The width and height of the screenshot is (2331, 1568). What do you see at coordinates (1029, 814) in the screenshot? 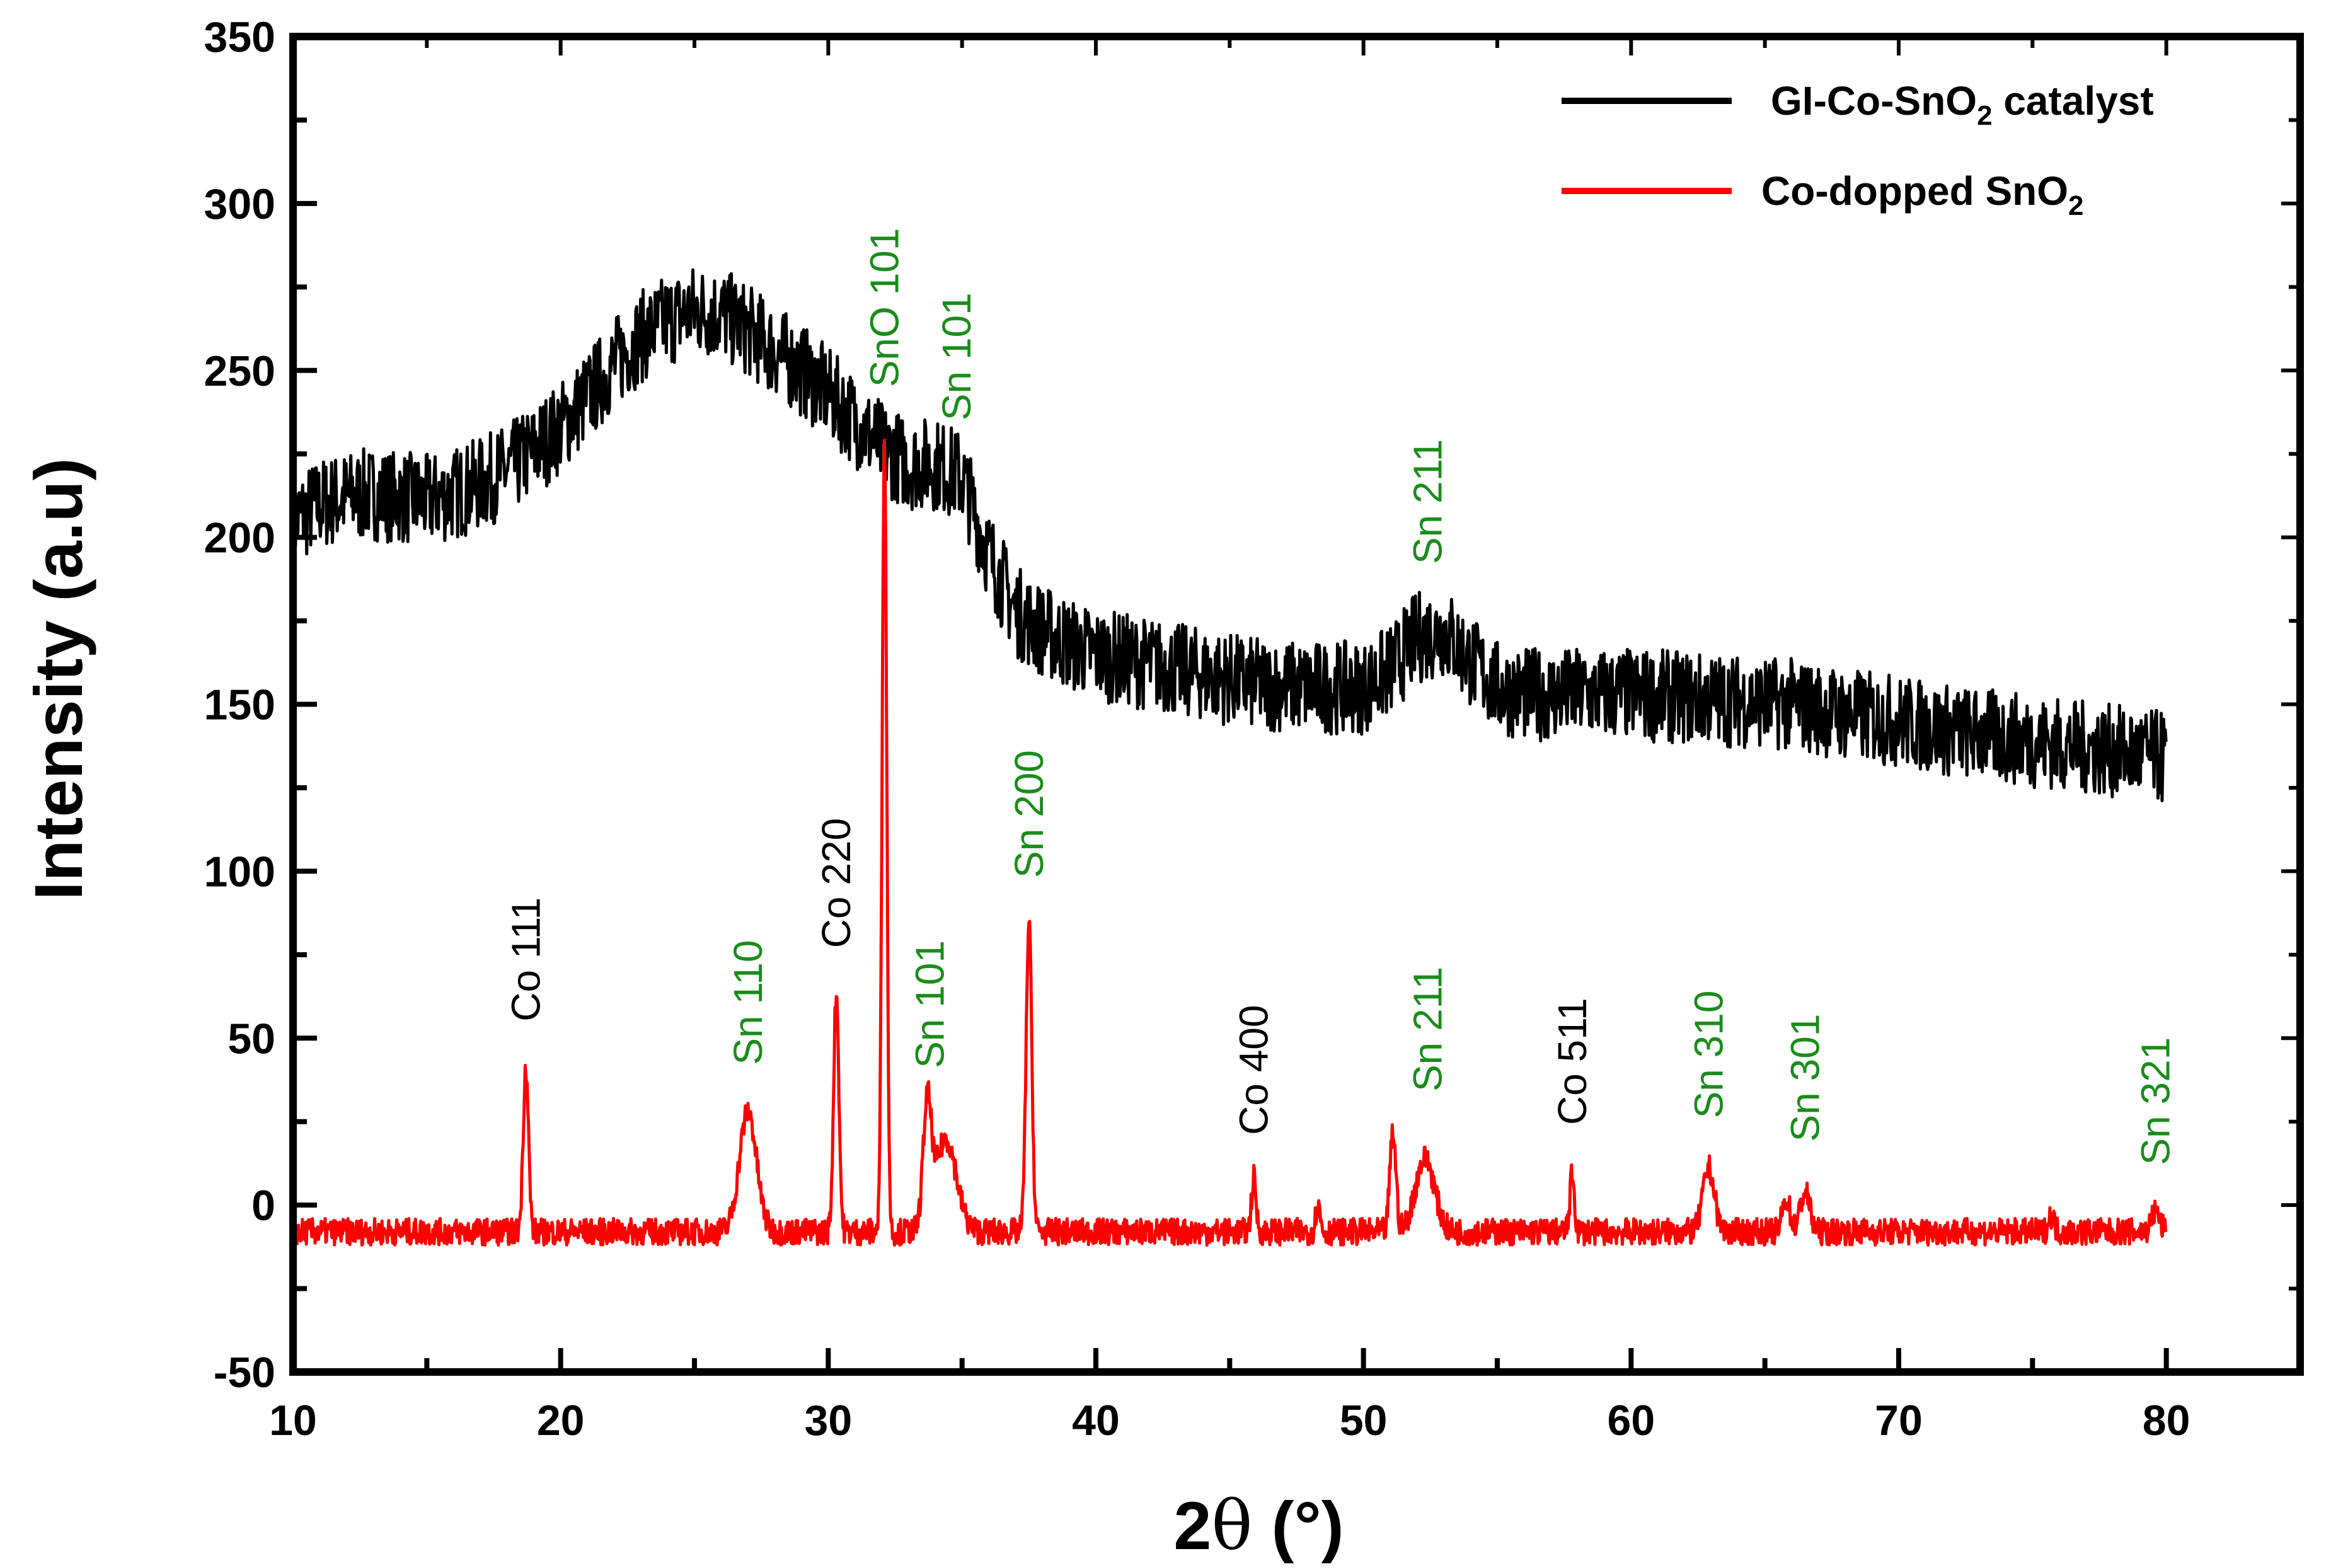
I see `peak-label: Sn 200` at bounding box center [1029, 814].